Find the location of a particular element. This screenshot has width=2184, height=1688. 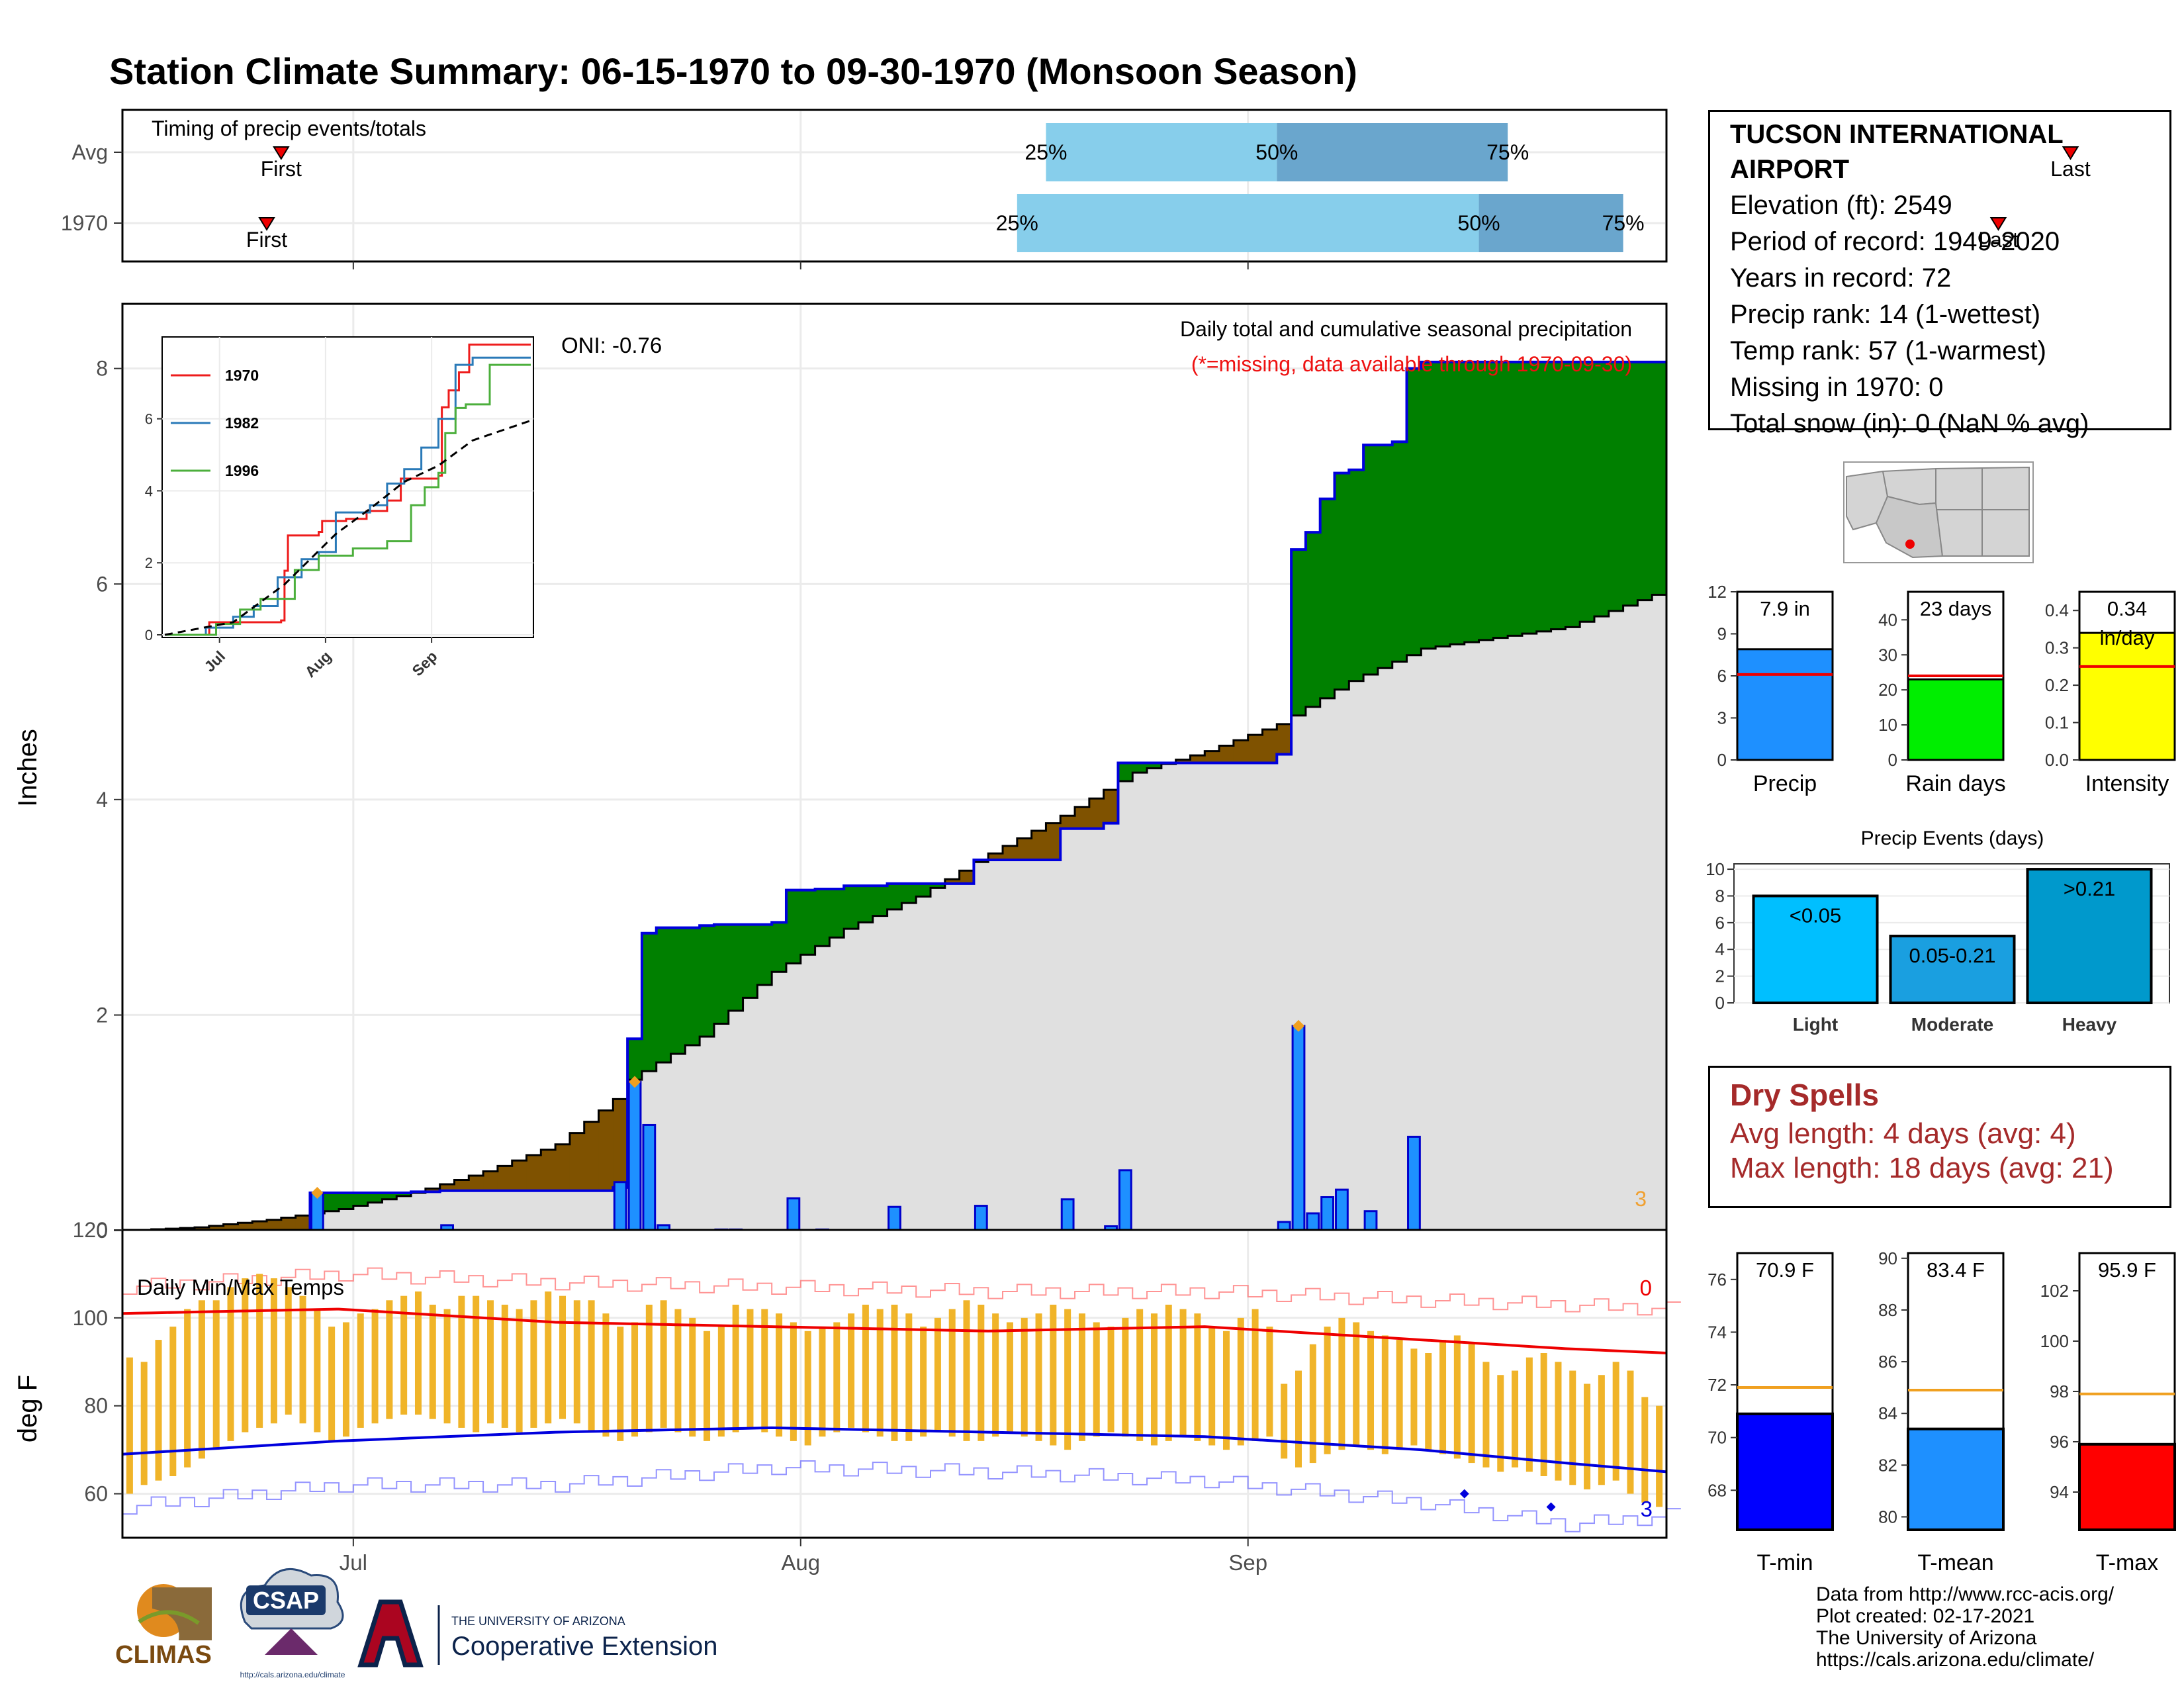

summary-value-label: 0.34 is located at coordinates (2127, 608).